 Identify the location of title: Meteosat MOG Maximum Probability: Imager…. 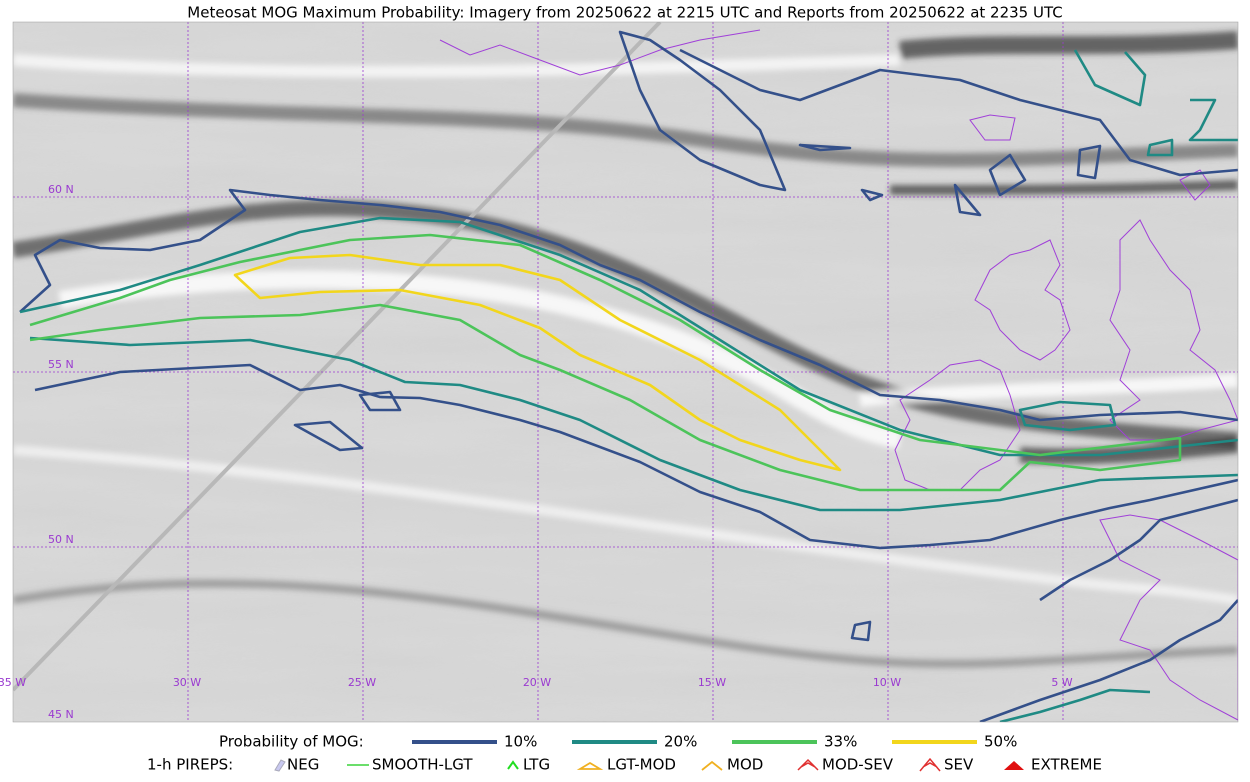
(624, 13).